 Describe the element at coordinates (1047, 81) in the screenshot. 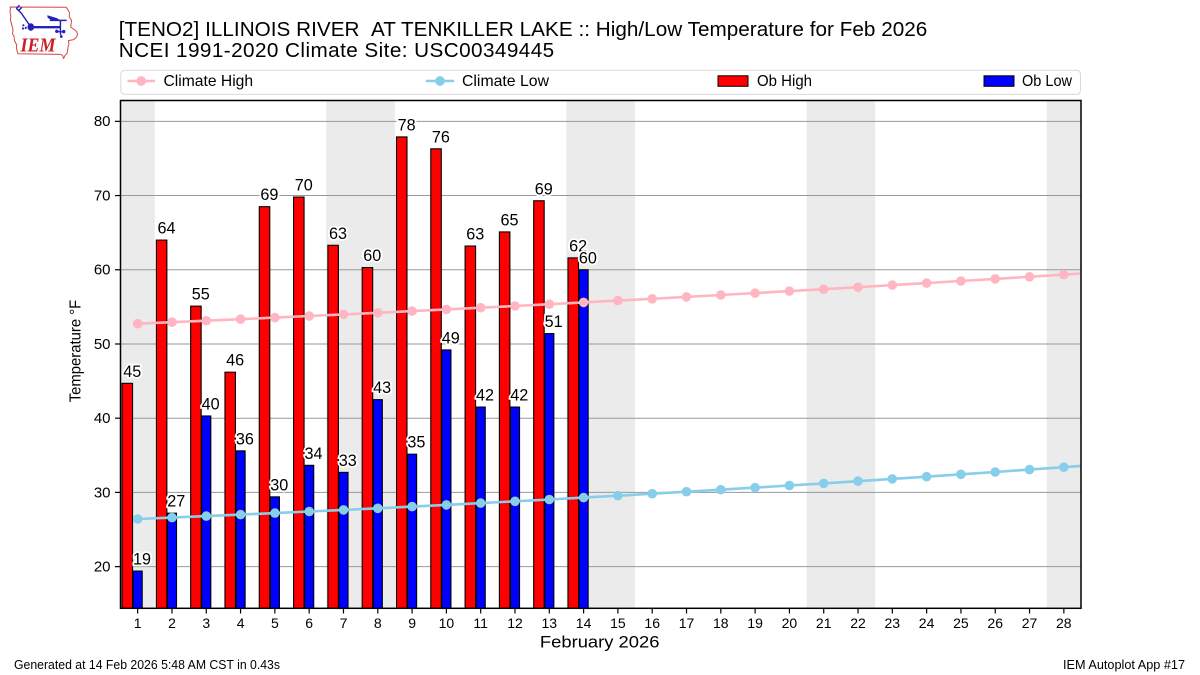

I see `svg-text: Ob Low` at that location.